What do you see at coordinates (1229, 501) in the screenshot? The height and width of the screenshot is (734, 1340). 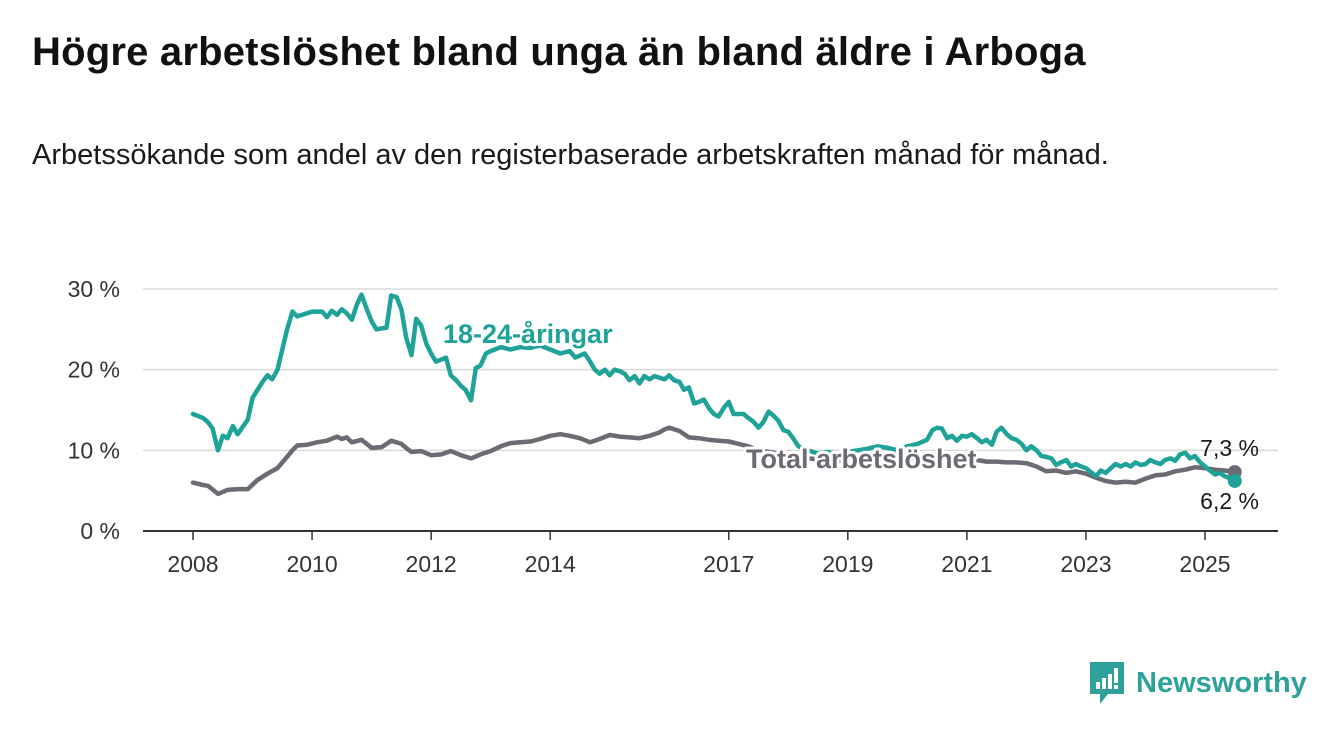 I see `end-value-18-24: 6,2 %` at bounding box center [1229, 501].